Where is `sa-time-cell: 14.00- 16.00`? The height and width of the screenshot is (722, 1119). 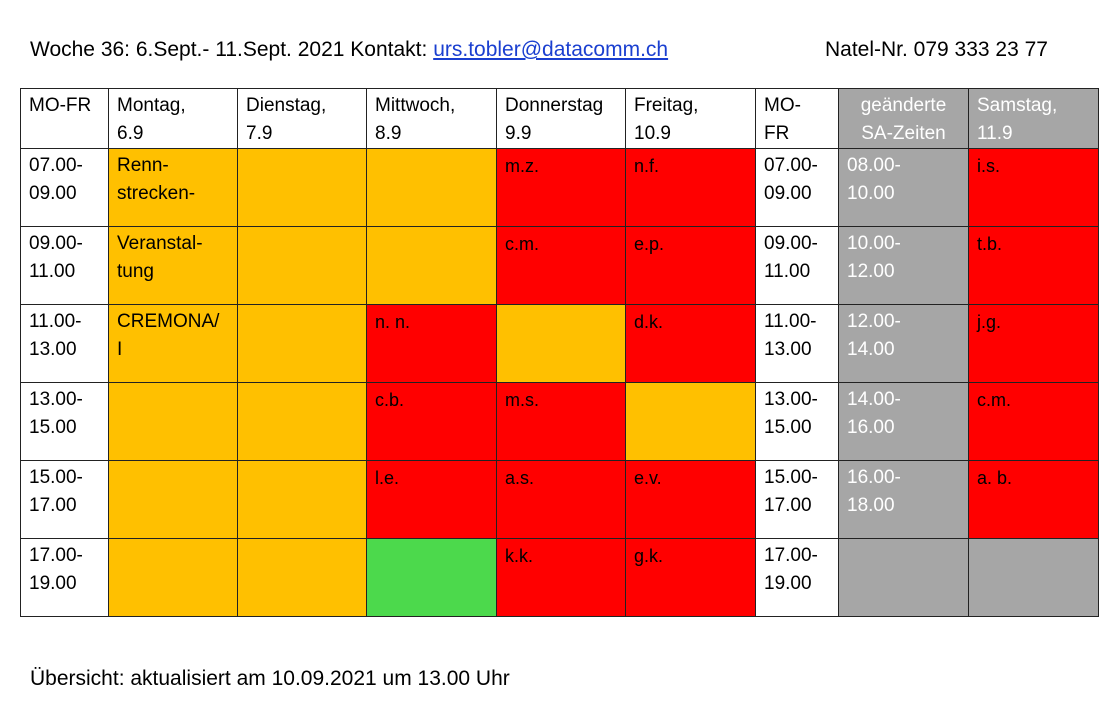 sa-time-cell: 14.00- 16.00 is located at coordinates (903, 421).